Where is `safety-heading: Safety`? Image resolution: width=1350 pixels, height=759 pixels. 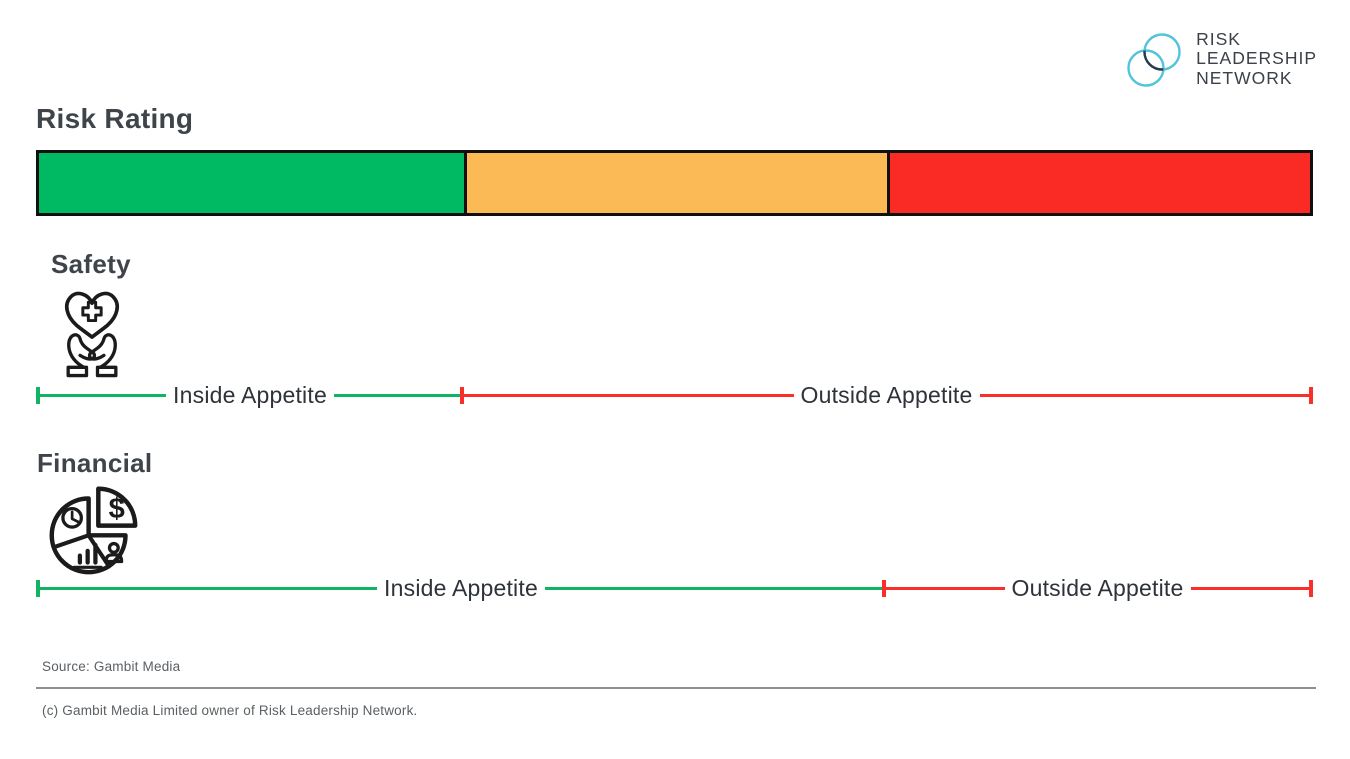
safety-heading: Safety is located at coordinates (91, 264).